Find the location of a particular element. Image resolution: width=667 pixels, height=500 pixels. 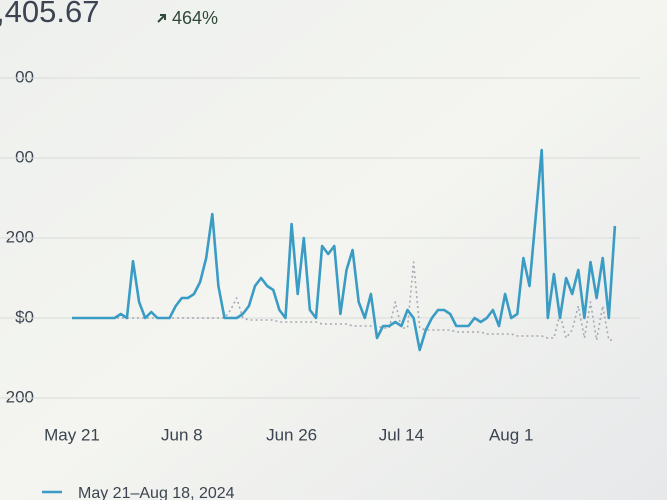

y-tick-label: $0 is located at coordinates (24, 316).